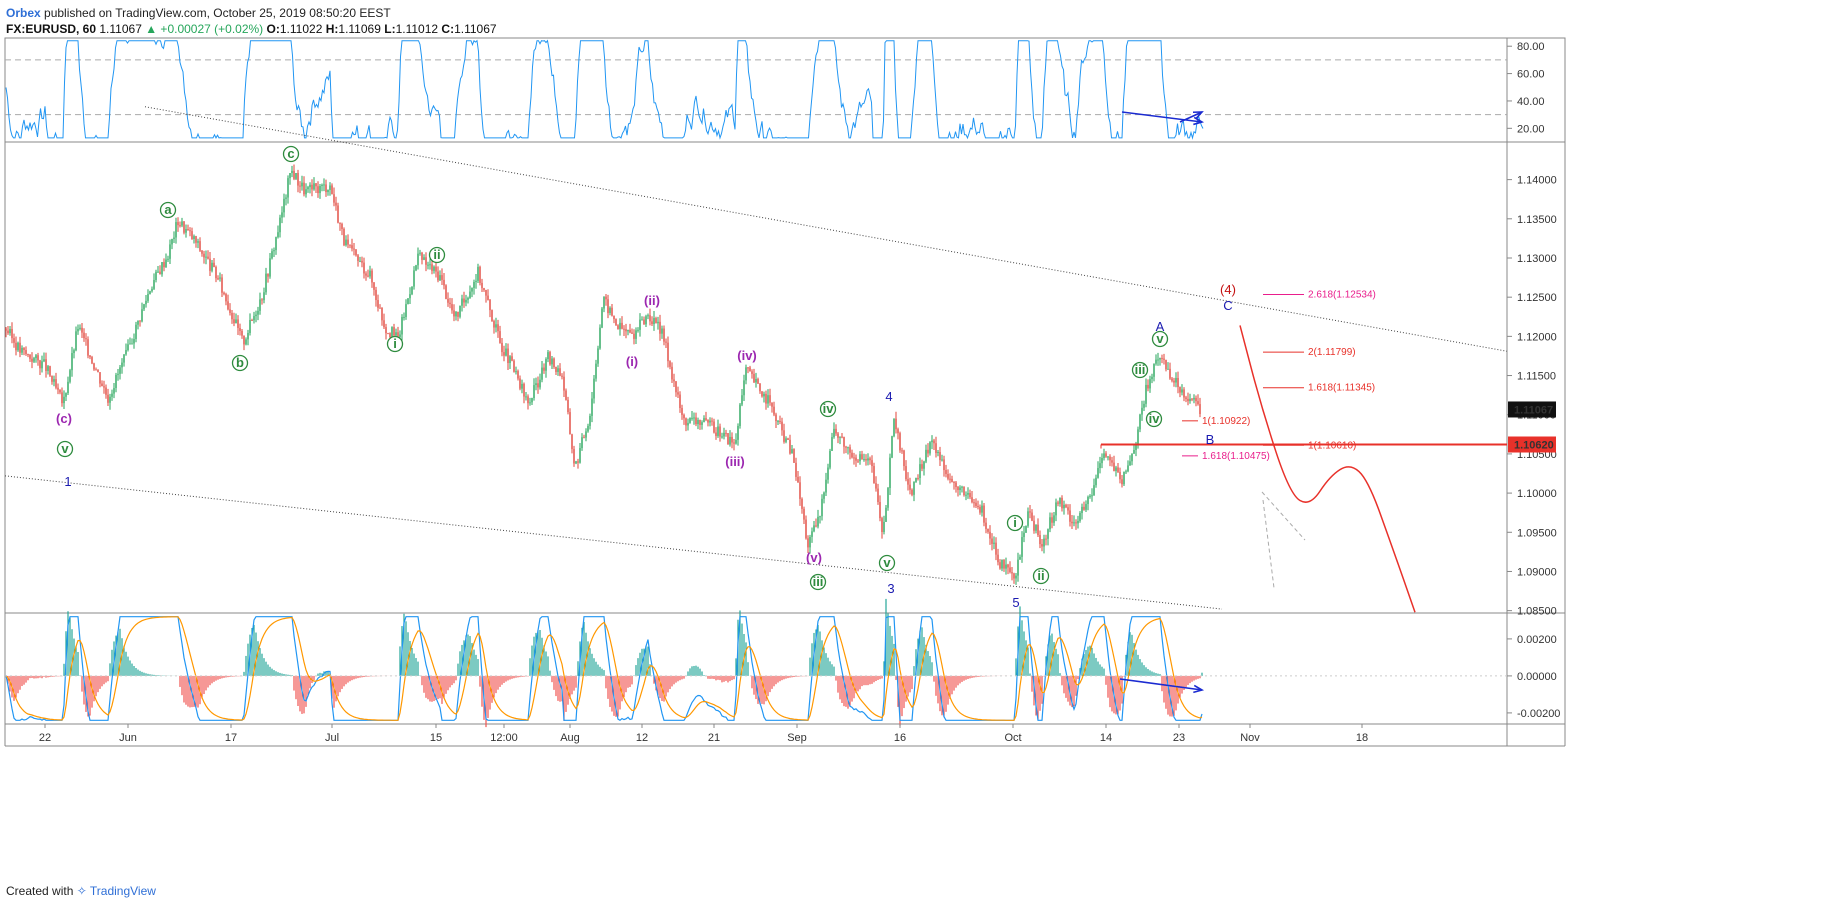  I want to click on tradingview-logo: ✧ TradingView, so click(116, 891).